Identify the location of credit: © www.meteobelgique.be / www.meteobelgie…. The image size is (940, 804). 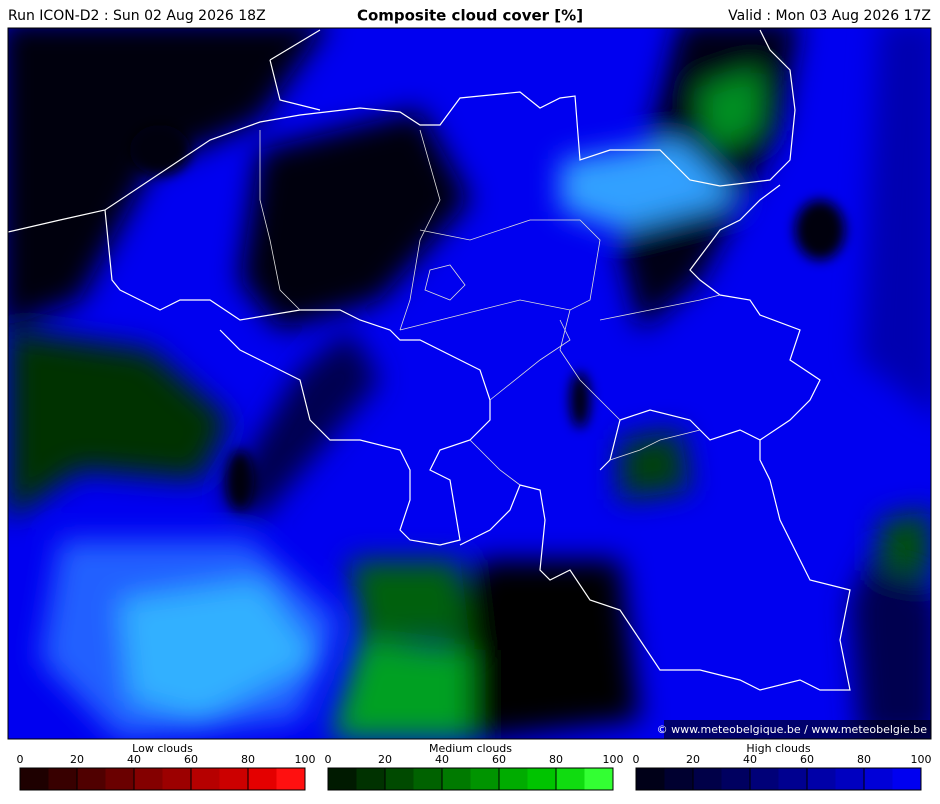
(792, 729).